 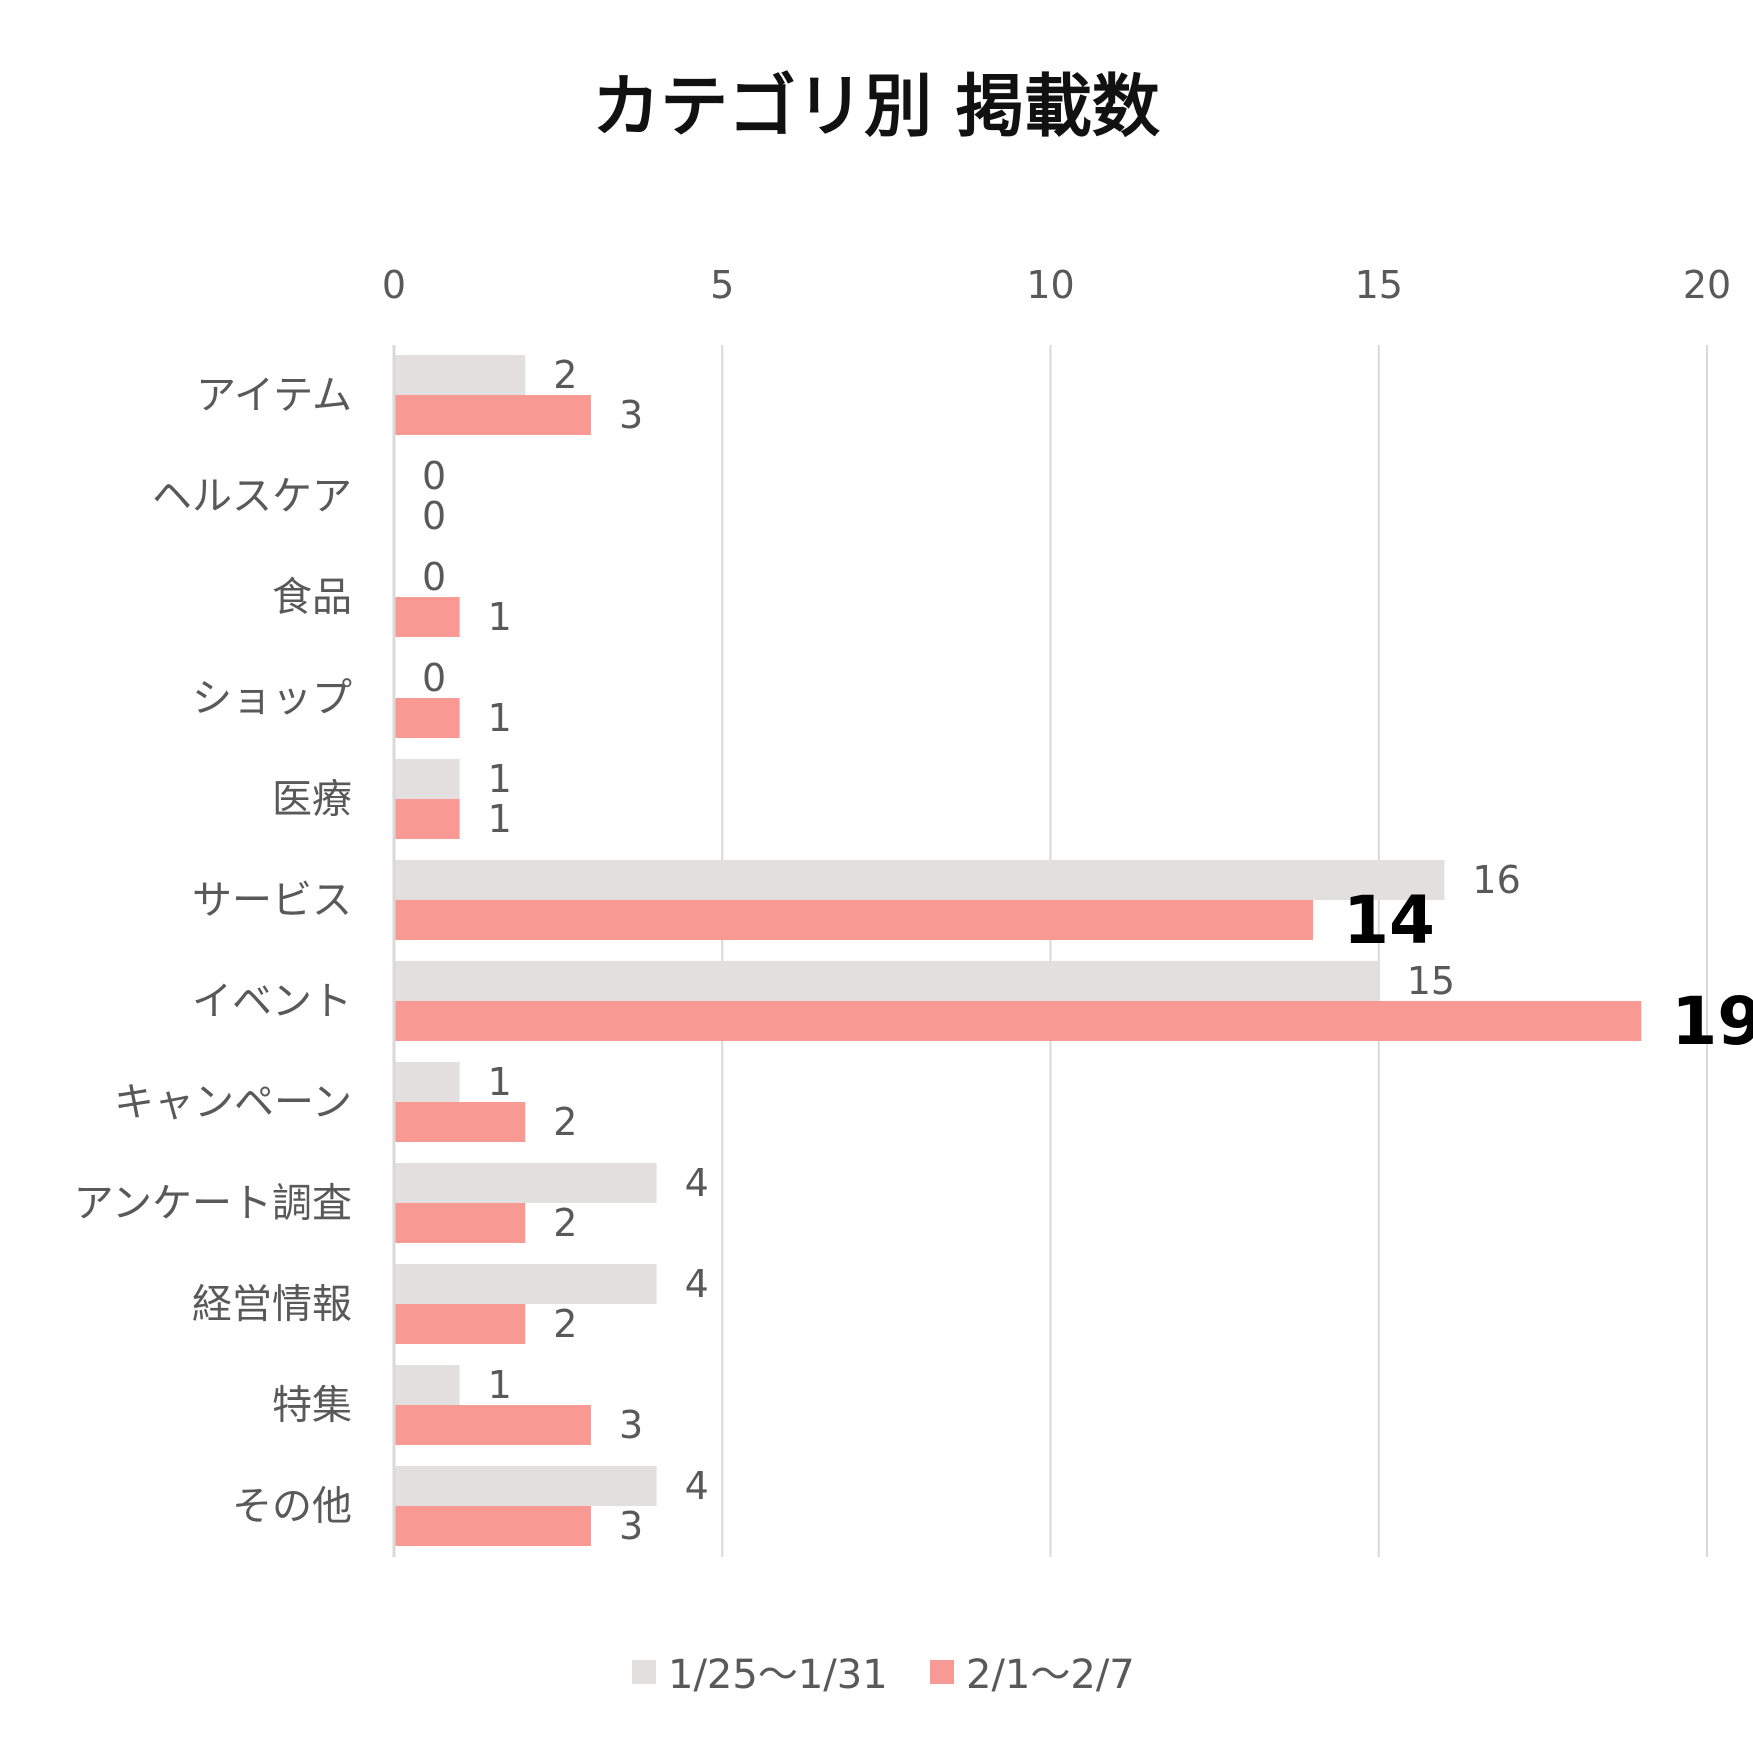 What do you see at coordinates (213, 1204) in the screenshot?
I see `category-label: アンケート調査` at bounding box center [213, 1204].